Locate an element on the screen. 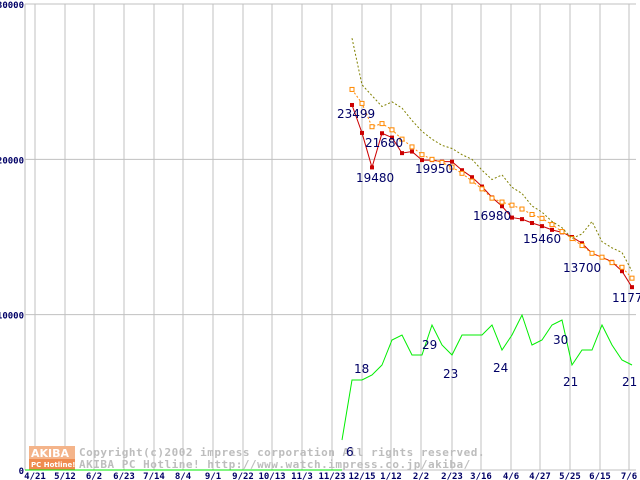 The height and width of the screenshot is (480, 640). data-label: 13700 is located at coordinates (582, 268).